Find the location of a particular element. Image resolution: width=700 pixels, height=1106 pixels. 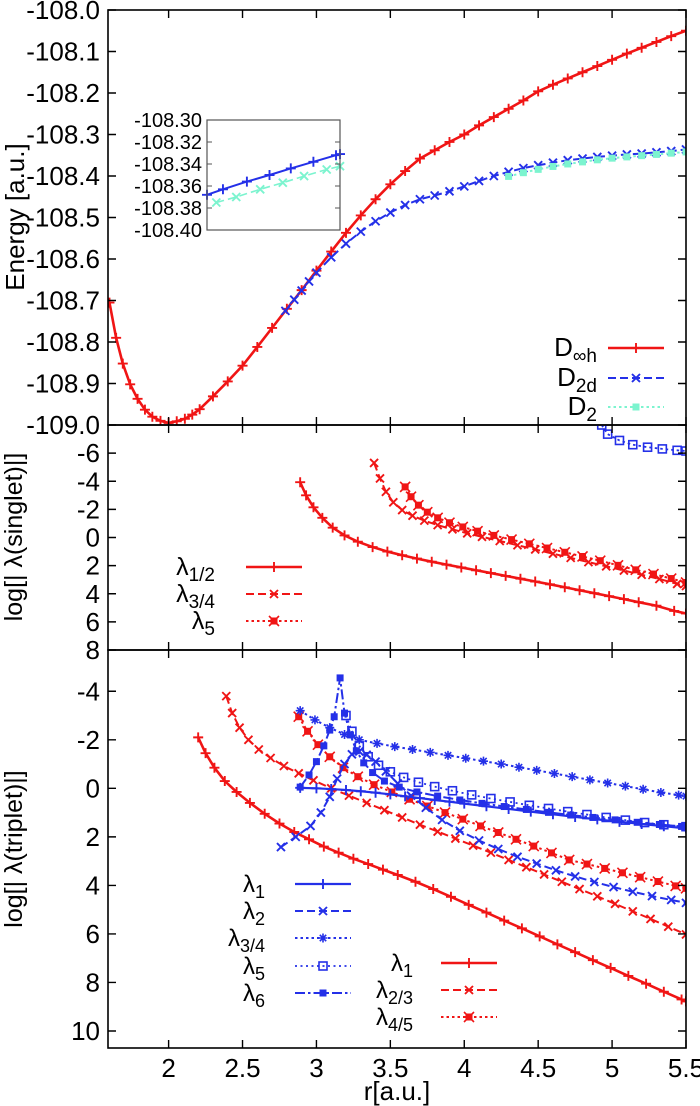

x-tick-label: 4.5 is located at coordinates (538, 1068).